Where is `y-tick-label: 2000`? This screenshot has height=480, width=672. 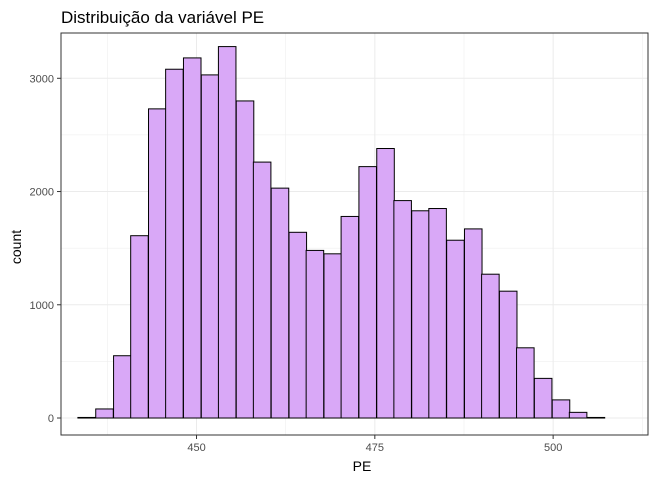
y-tick-label: 2000 is located at coordinates (42, 193).